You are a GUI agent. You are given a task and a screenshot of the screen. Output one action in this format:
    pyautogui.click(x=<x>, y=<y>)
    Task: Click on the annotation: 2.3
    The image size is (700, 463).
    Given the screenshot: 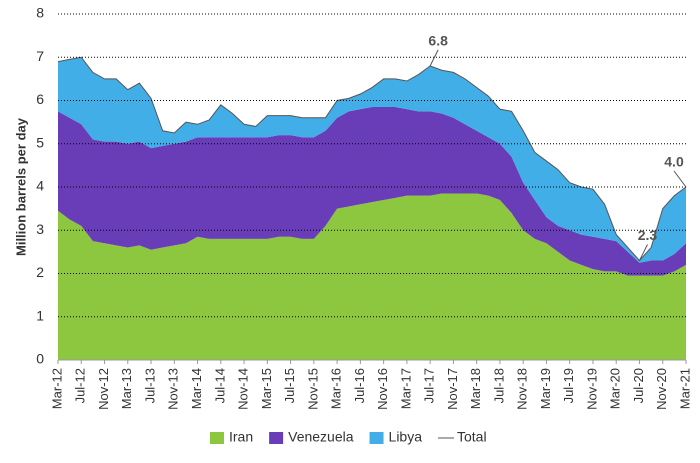 What is the action you would take?
    pyautogui.click(x=648, y=235)
    